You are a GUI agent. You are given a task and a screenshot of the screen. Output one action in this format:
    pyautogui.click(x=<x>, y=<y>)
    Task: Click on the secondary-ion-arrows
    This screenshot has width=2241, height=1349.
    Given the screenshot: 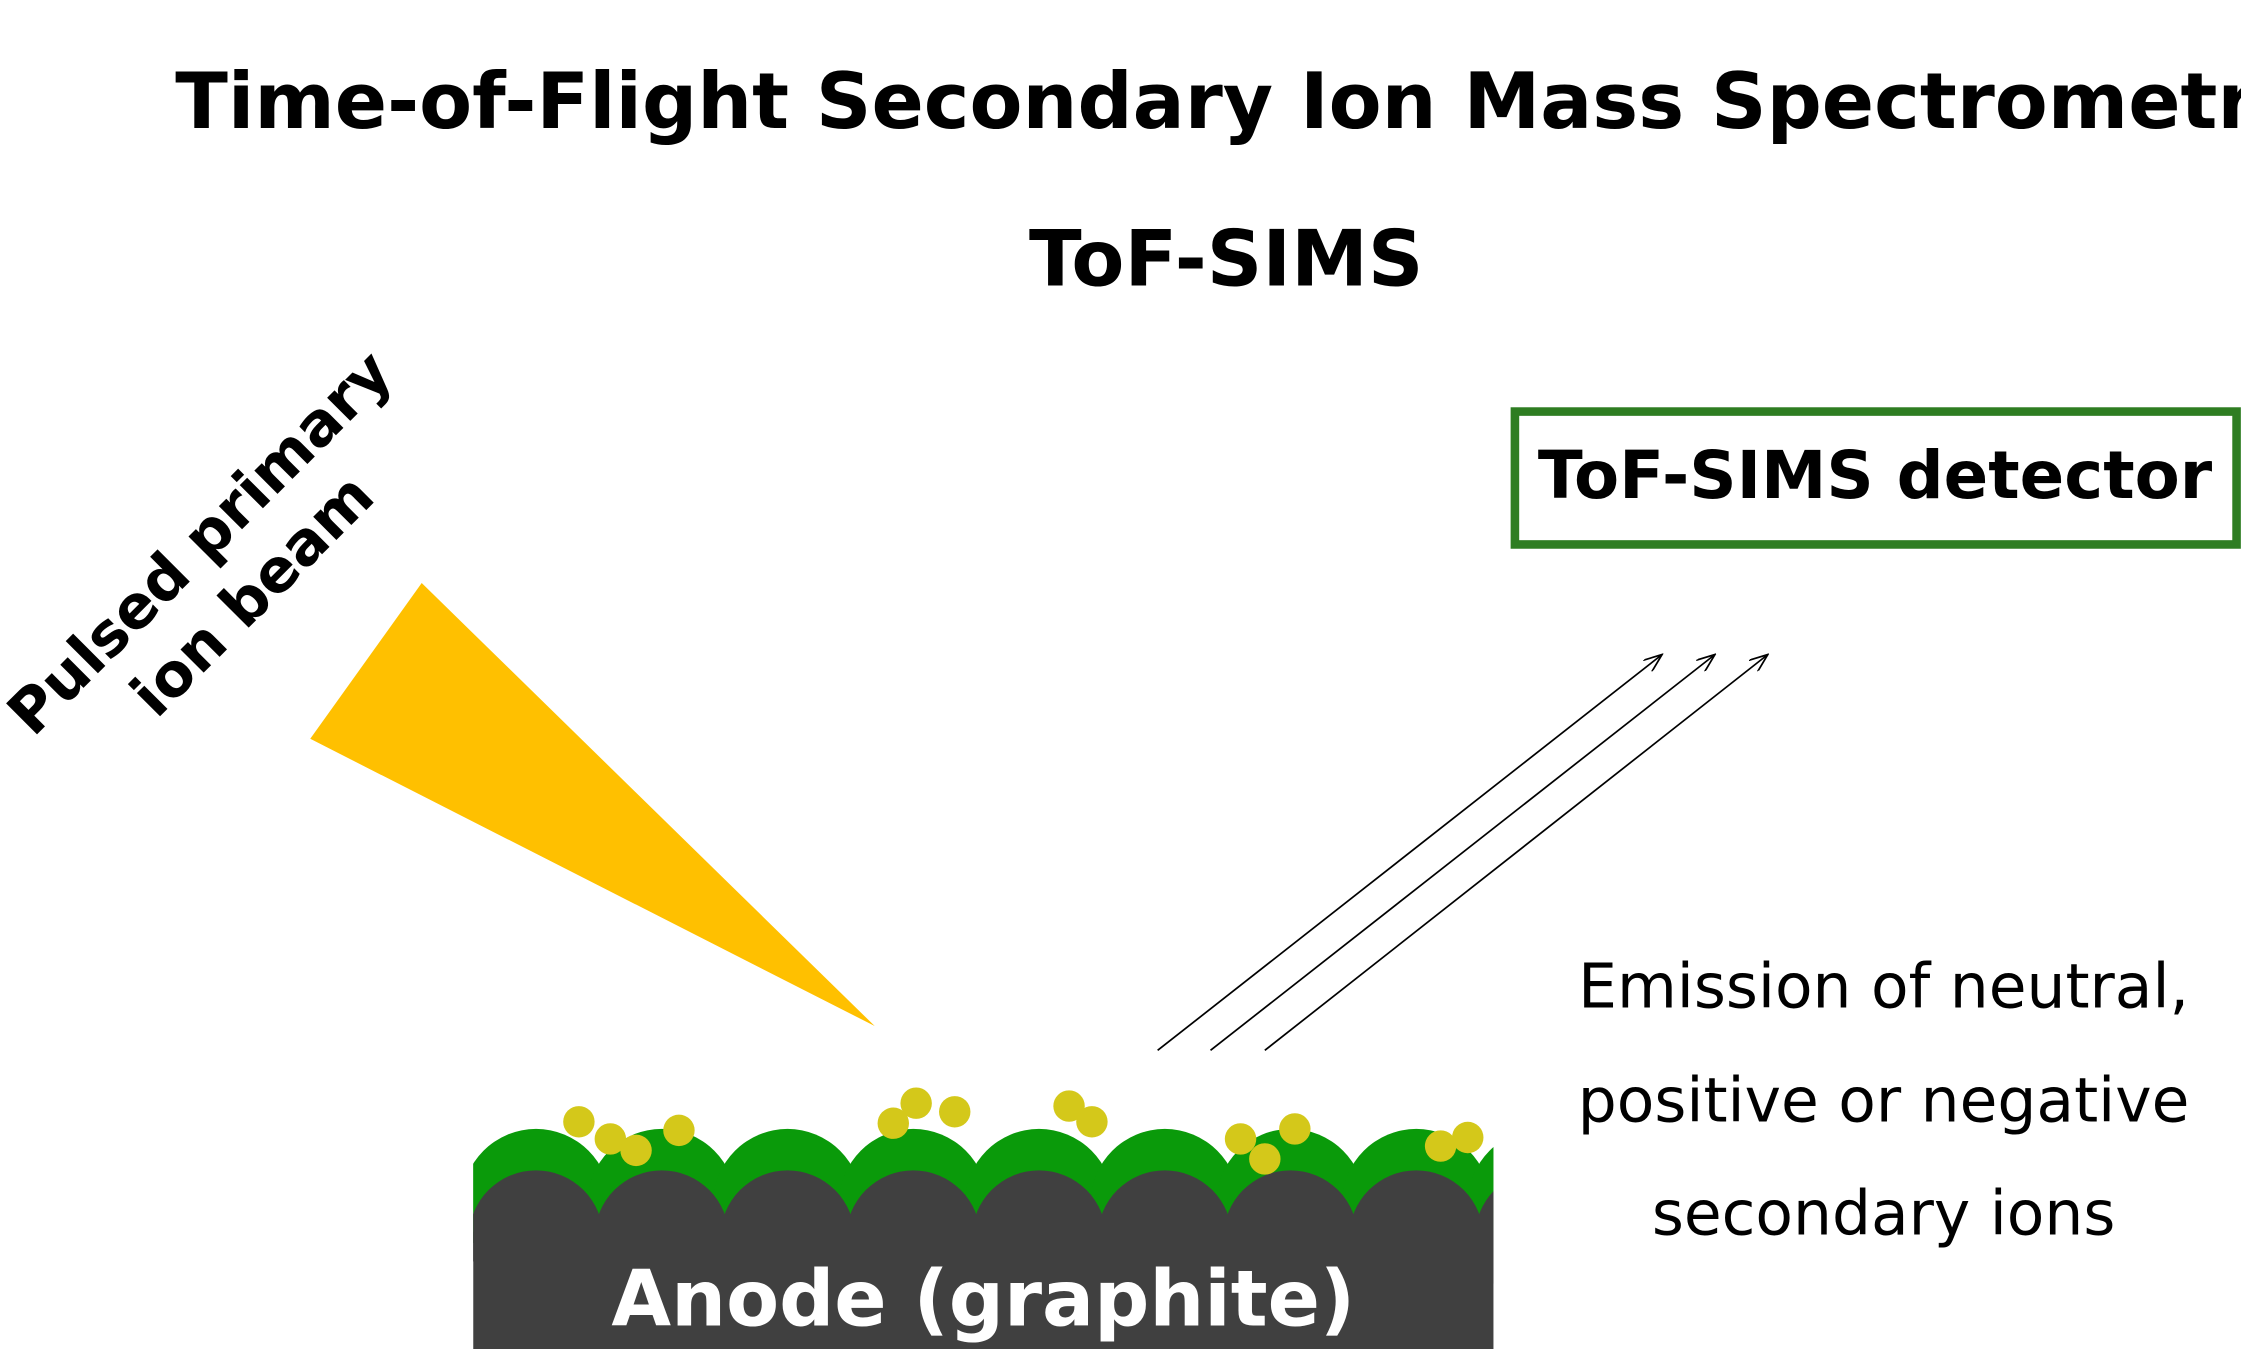 What is the action you would take?
    pyautogui.click(x=1462, y=853)
    